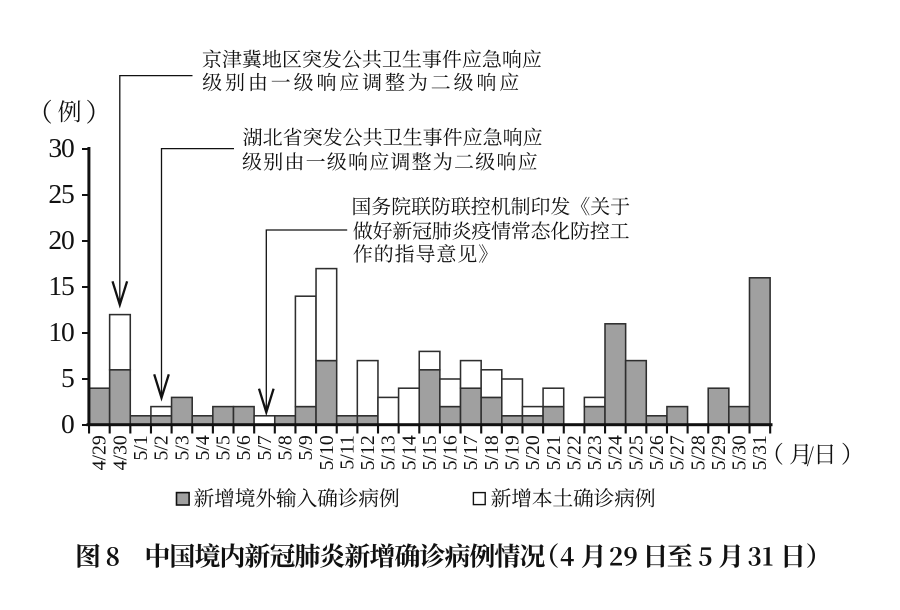  I want to click on svg-text: 15, so click(61, 285).